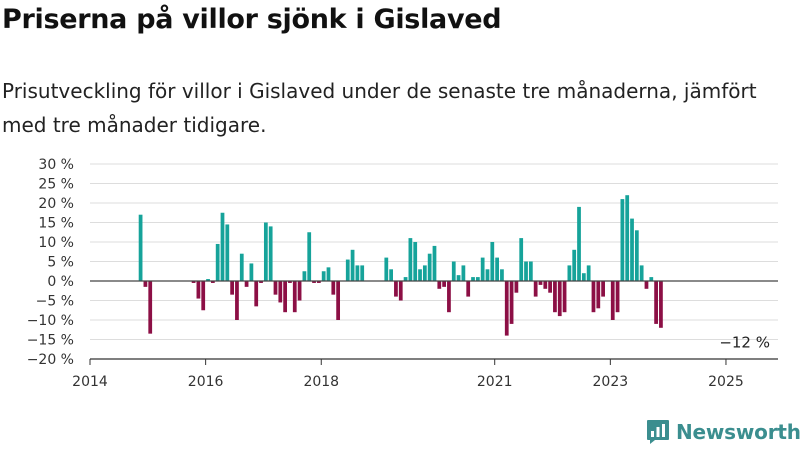 The image size is (800, 450). What do you see at coordinates (56, 224) in the screenshot?
I see `y-tick-label: 15 %` at bounding box center [56, 224].